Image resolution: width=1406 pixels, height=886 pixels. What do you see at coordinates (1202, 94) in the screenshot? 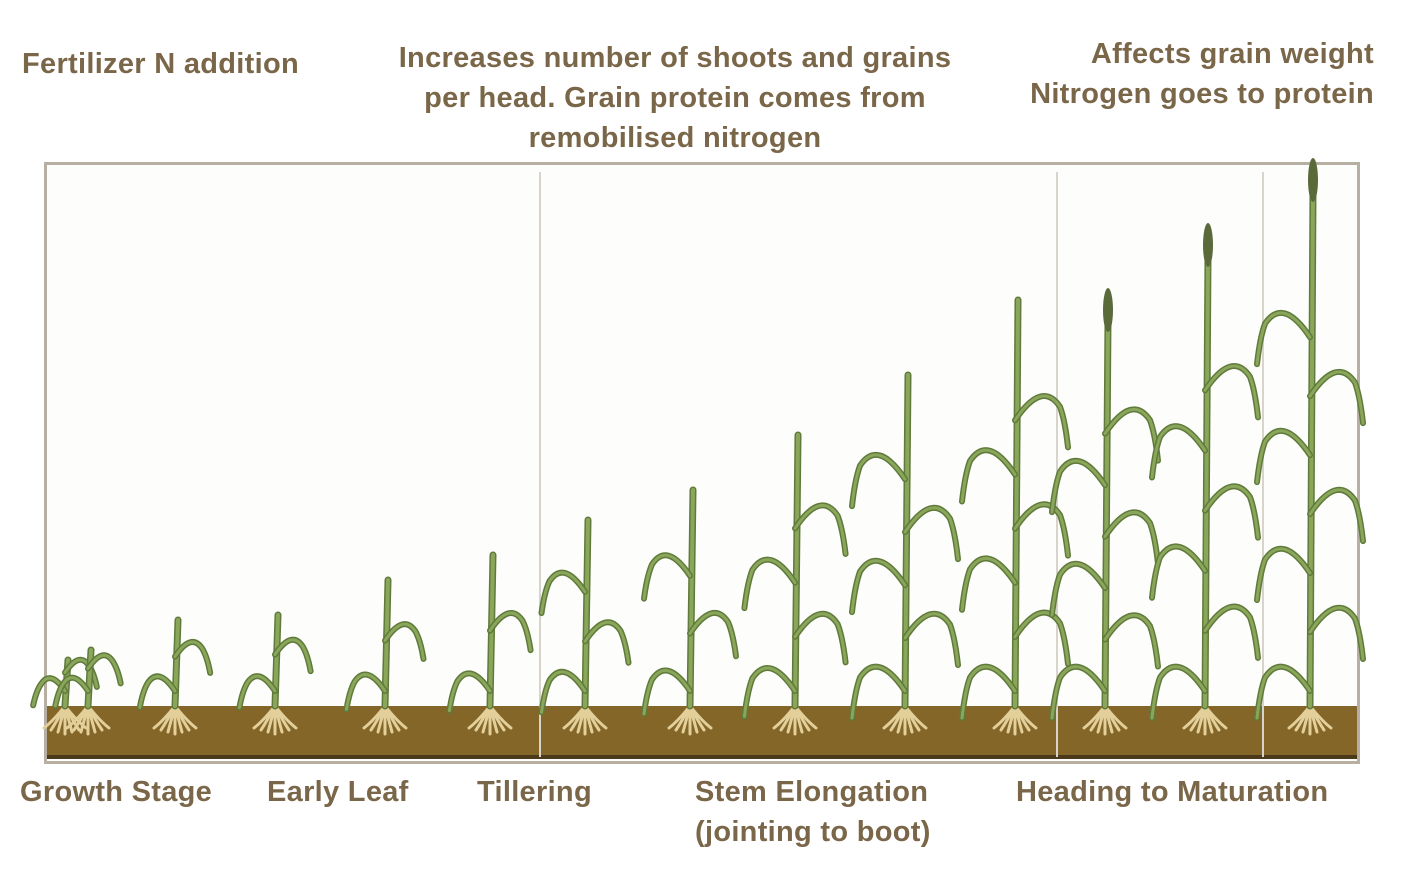
I see `grain-line-2: Nitrogen goes to protein` at bounding box center [1202, 94].